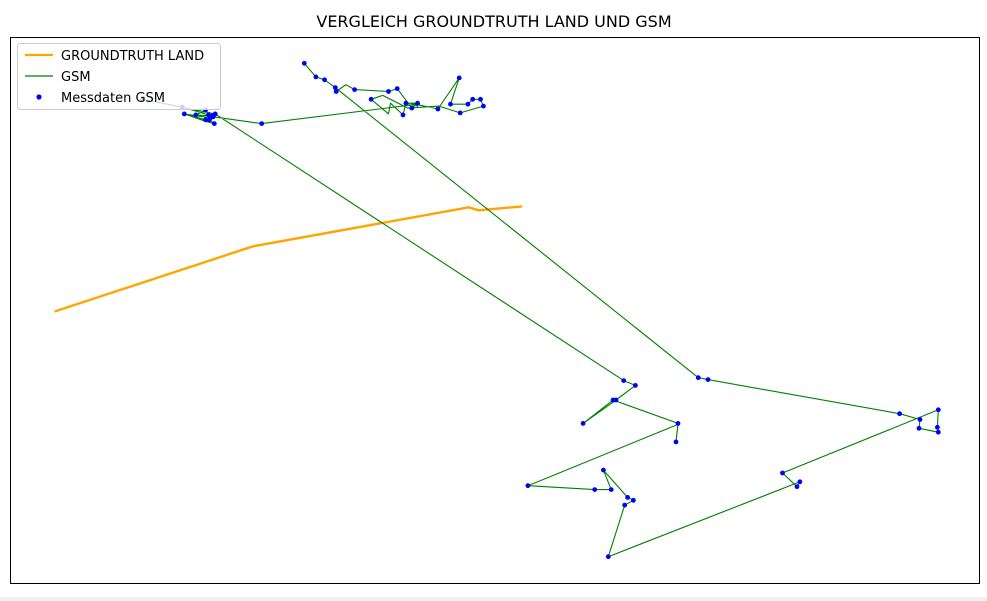  I want to click on legend-box, so click(119, 76).